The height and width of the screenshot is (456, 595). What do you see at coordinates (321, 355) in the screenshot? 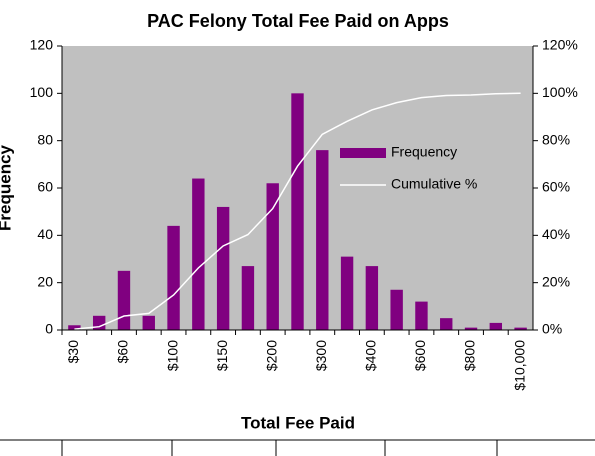
I see `x-tick-label: $300` at bounding box center [321, 355].